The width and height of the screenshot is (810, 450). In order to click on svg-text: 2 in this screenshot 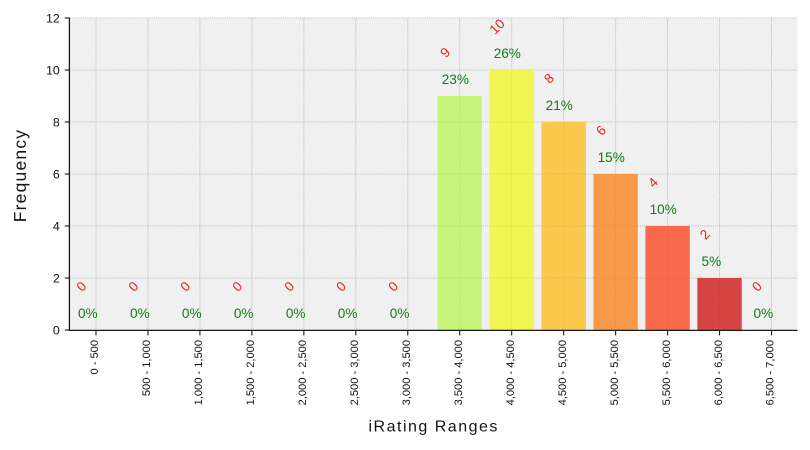, I will do `click(56, 279)`.